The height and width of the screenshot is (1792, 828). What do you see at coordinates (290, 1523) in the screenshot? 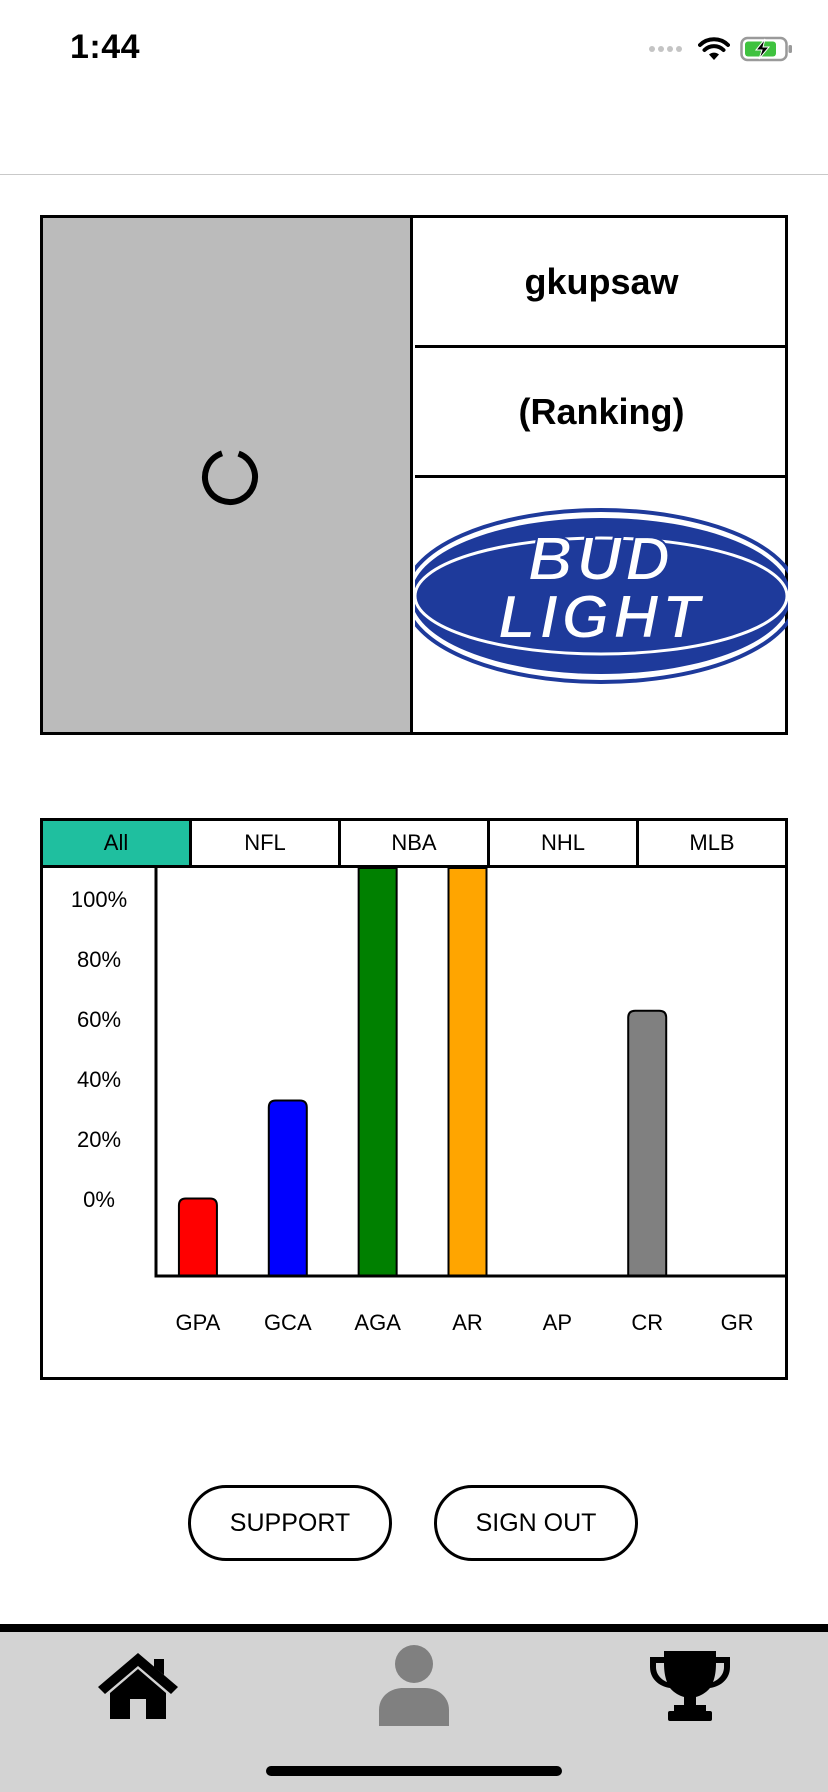
I see `support-button: SUPPORT` at bounding box center [290, 1523].